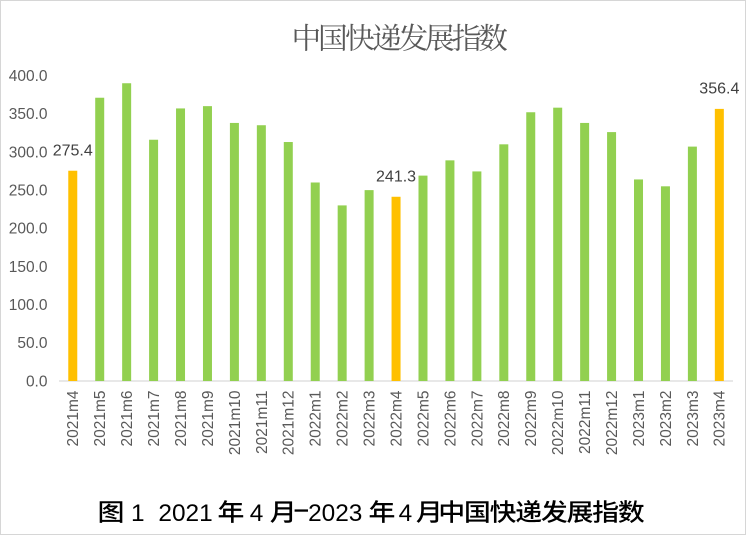 This screenshot has width=746, height=535. What do you see at coordinates (127, 419) in the screenshot?
I see `svg-text: 2021m6` at bounding box center [127, 419].